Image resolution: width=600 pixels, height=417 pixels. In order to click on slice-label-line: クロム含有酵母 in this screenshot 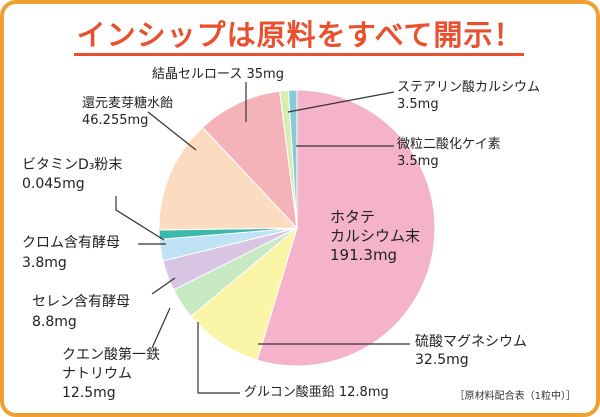, I will do `click(71, 243)`.